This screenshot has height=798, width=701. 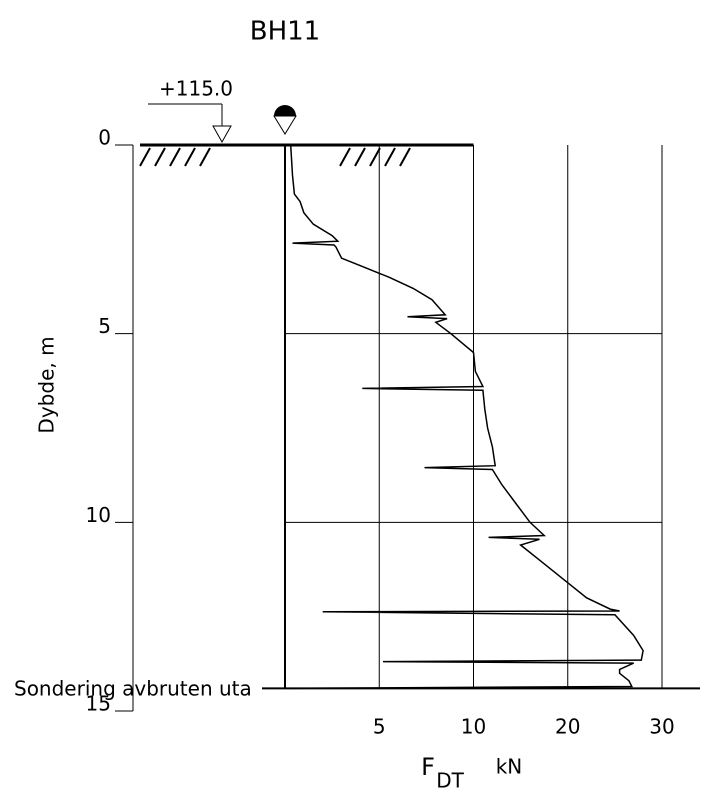 I want to click on x-tick-label: 10, so click(x=473, y=727).